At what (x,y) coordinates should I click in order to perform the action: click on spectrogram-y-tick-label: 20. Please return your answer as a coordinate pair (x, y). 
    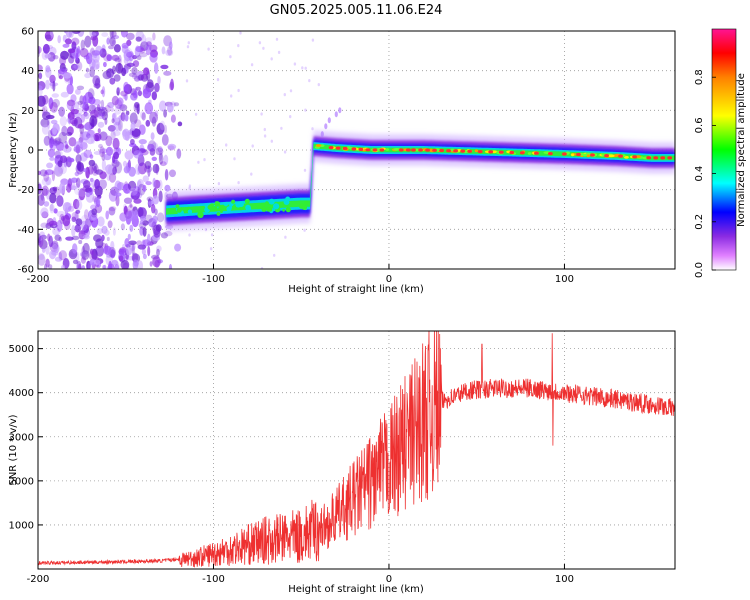
    Looking at the image, I should click on (27, 111).